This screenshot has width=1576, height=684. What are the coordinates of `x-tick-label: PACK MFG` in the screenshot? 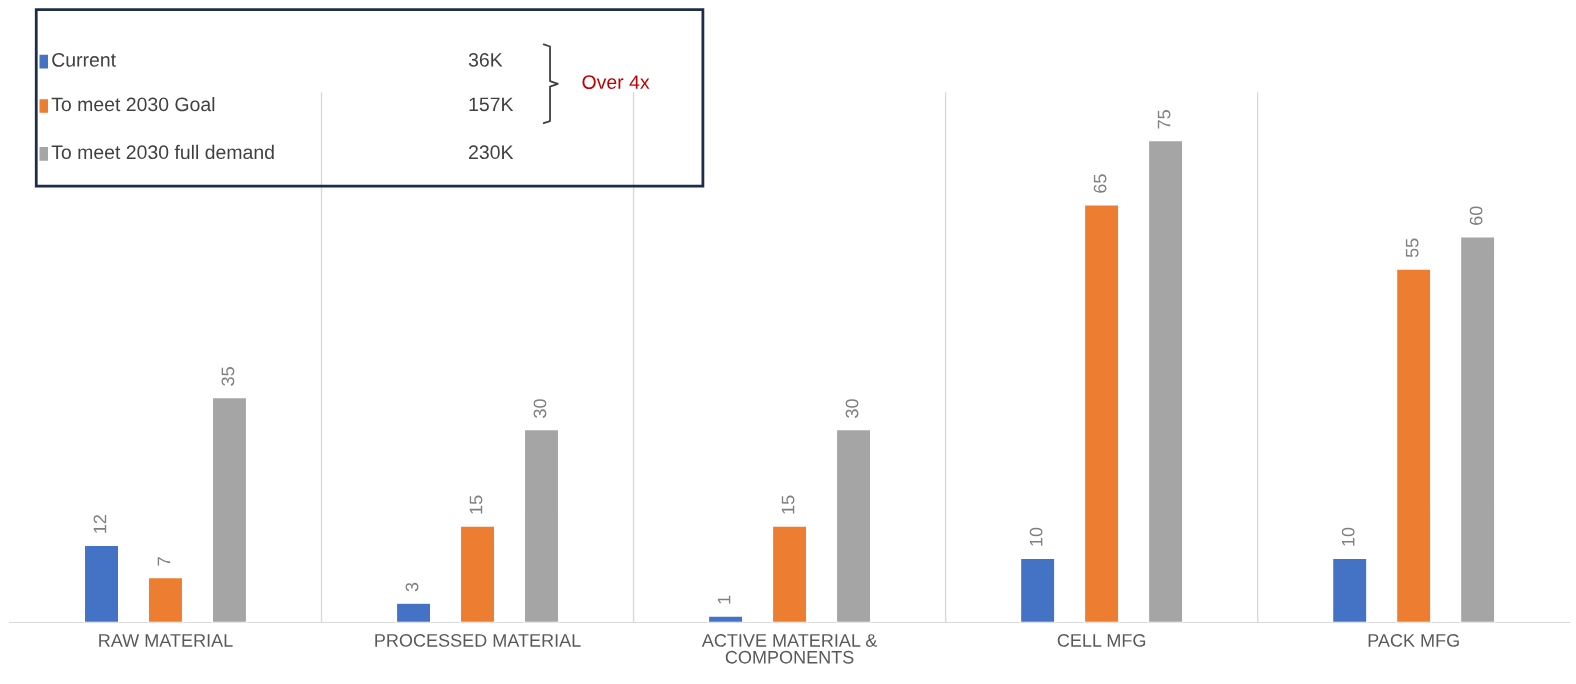 It's located at (1413, 640).